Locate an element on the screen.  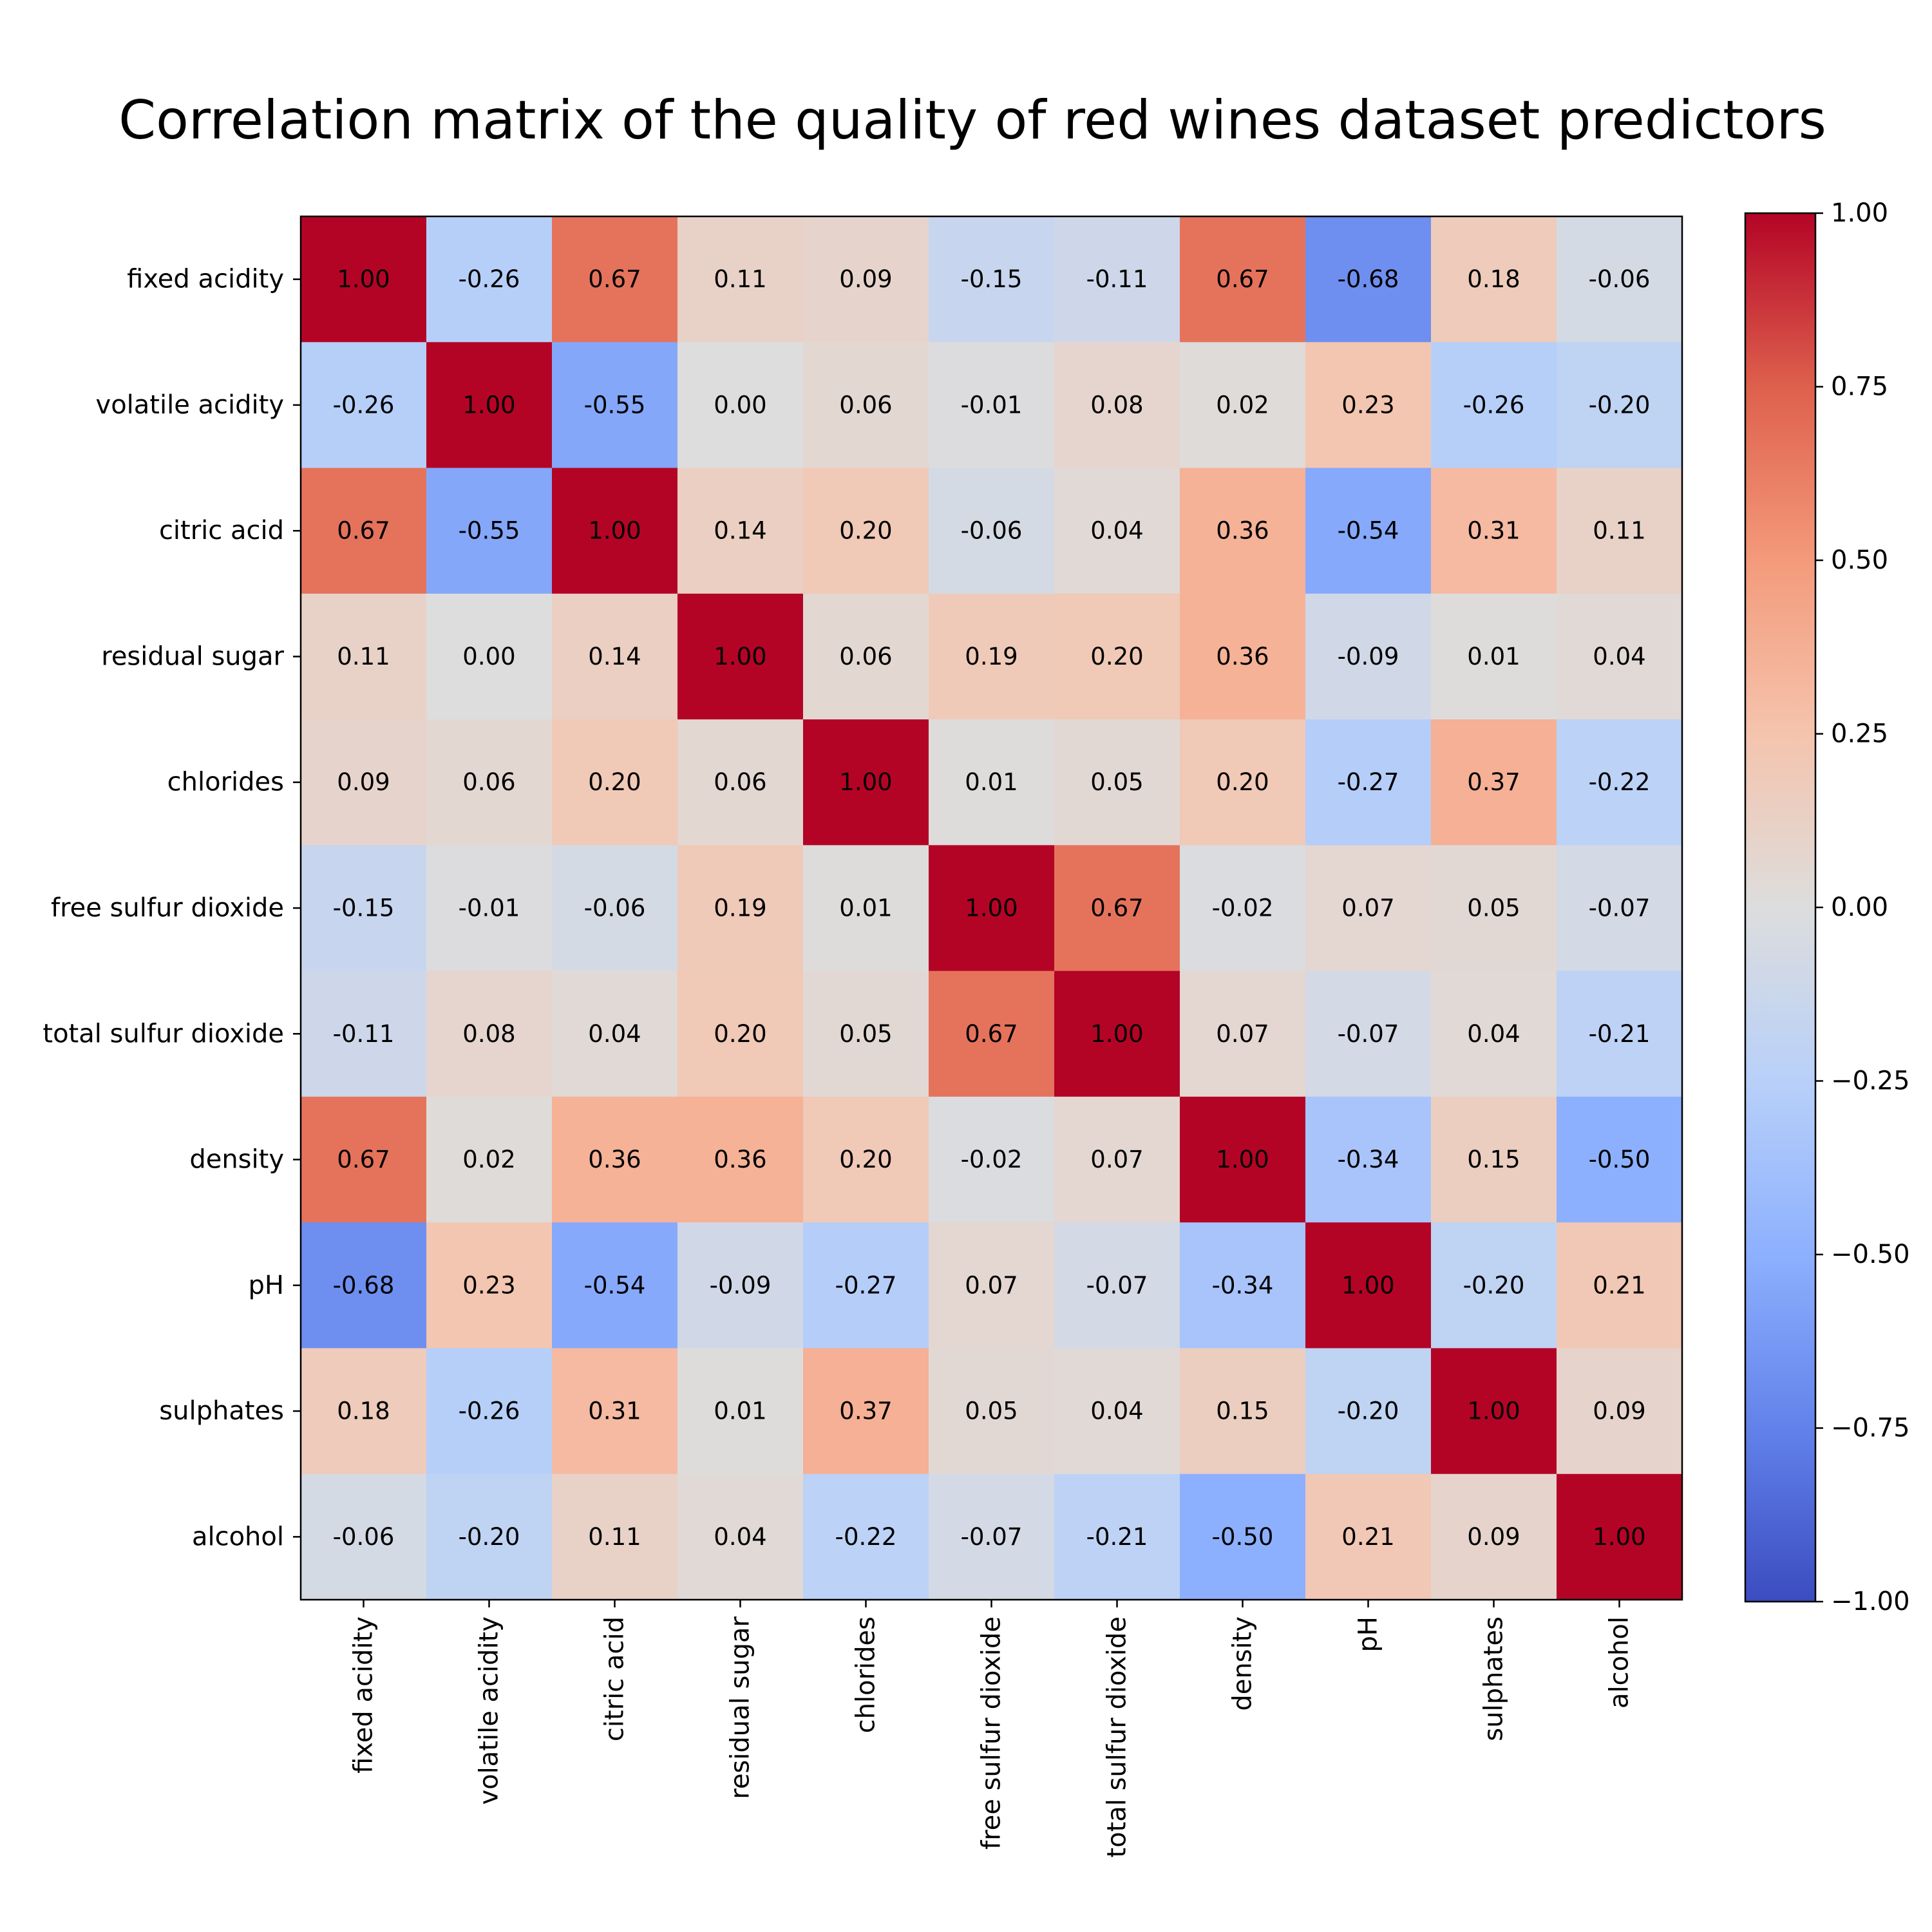
cell-value-label: -0.27 is located at coordinates (1368, 782).